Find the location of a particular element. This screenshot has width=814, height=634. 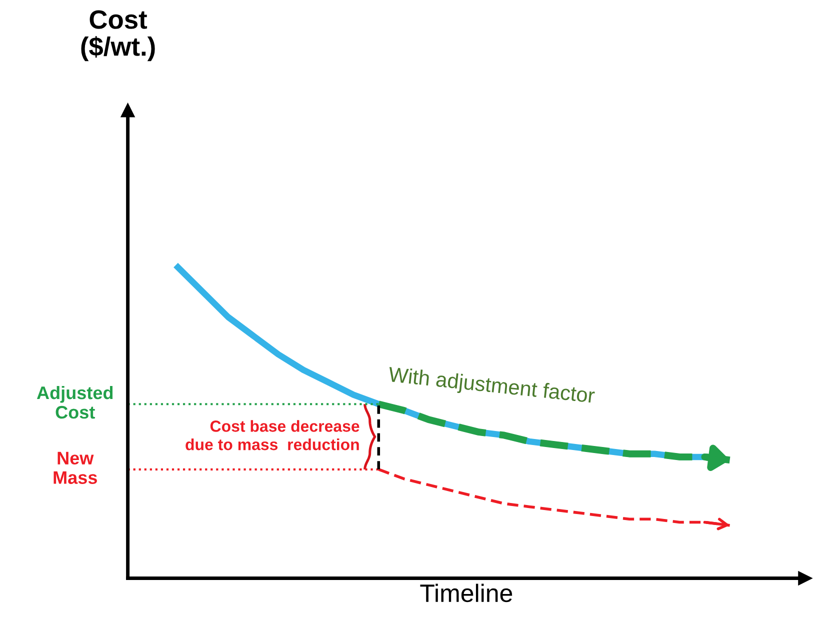

ref-line-label: New Mass is located at coordinates (75, 468).